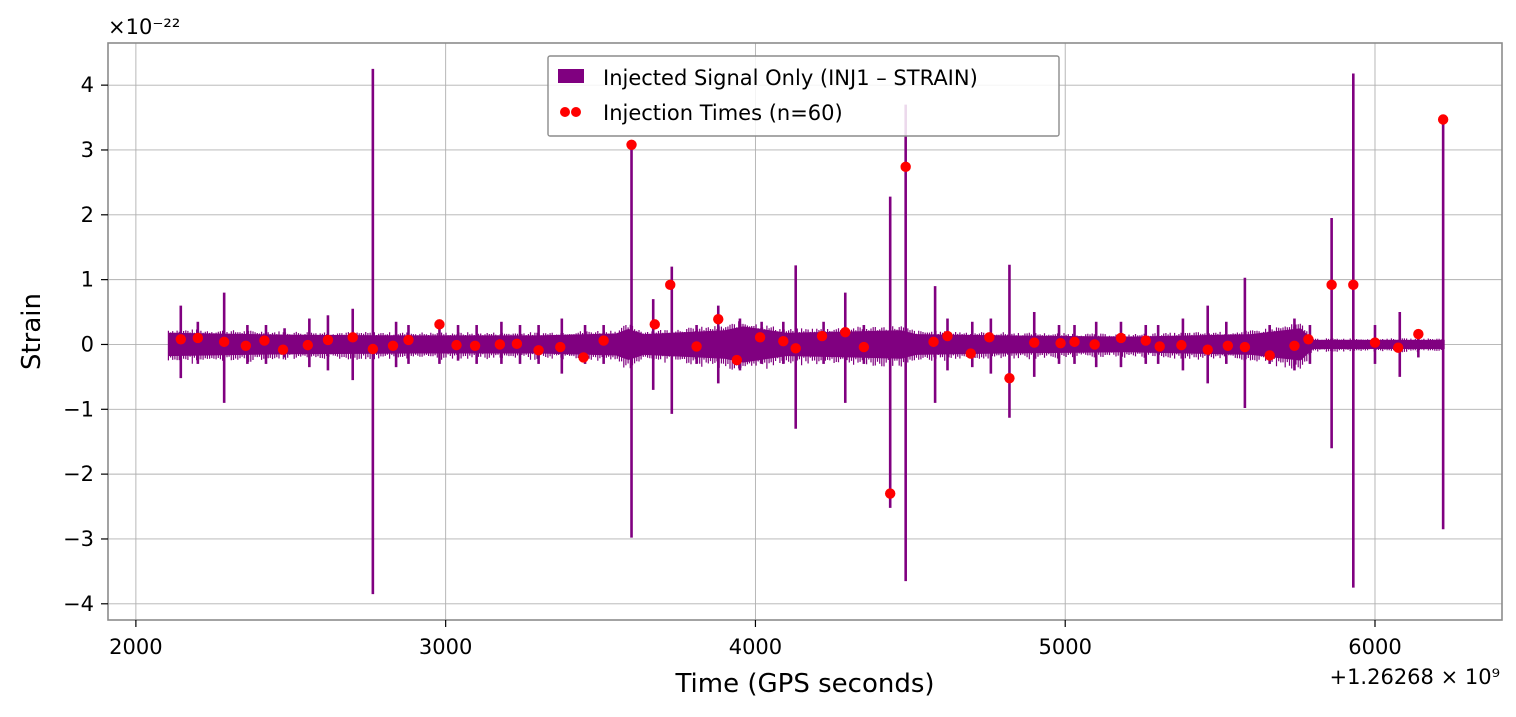 Image resolution: width=1516 pixels, height=717 pixels. What do you see at coordinates (87, 150) in the screenshot?
I see `y-tick-label: 3` at bounding box center [87, 150].